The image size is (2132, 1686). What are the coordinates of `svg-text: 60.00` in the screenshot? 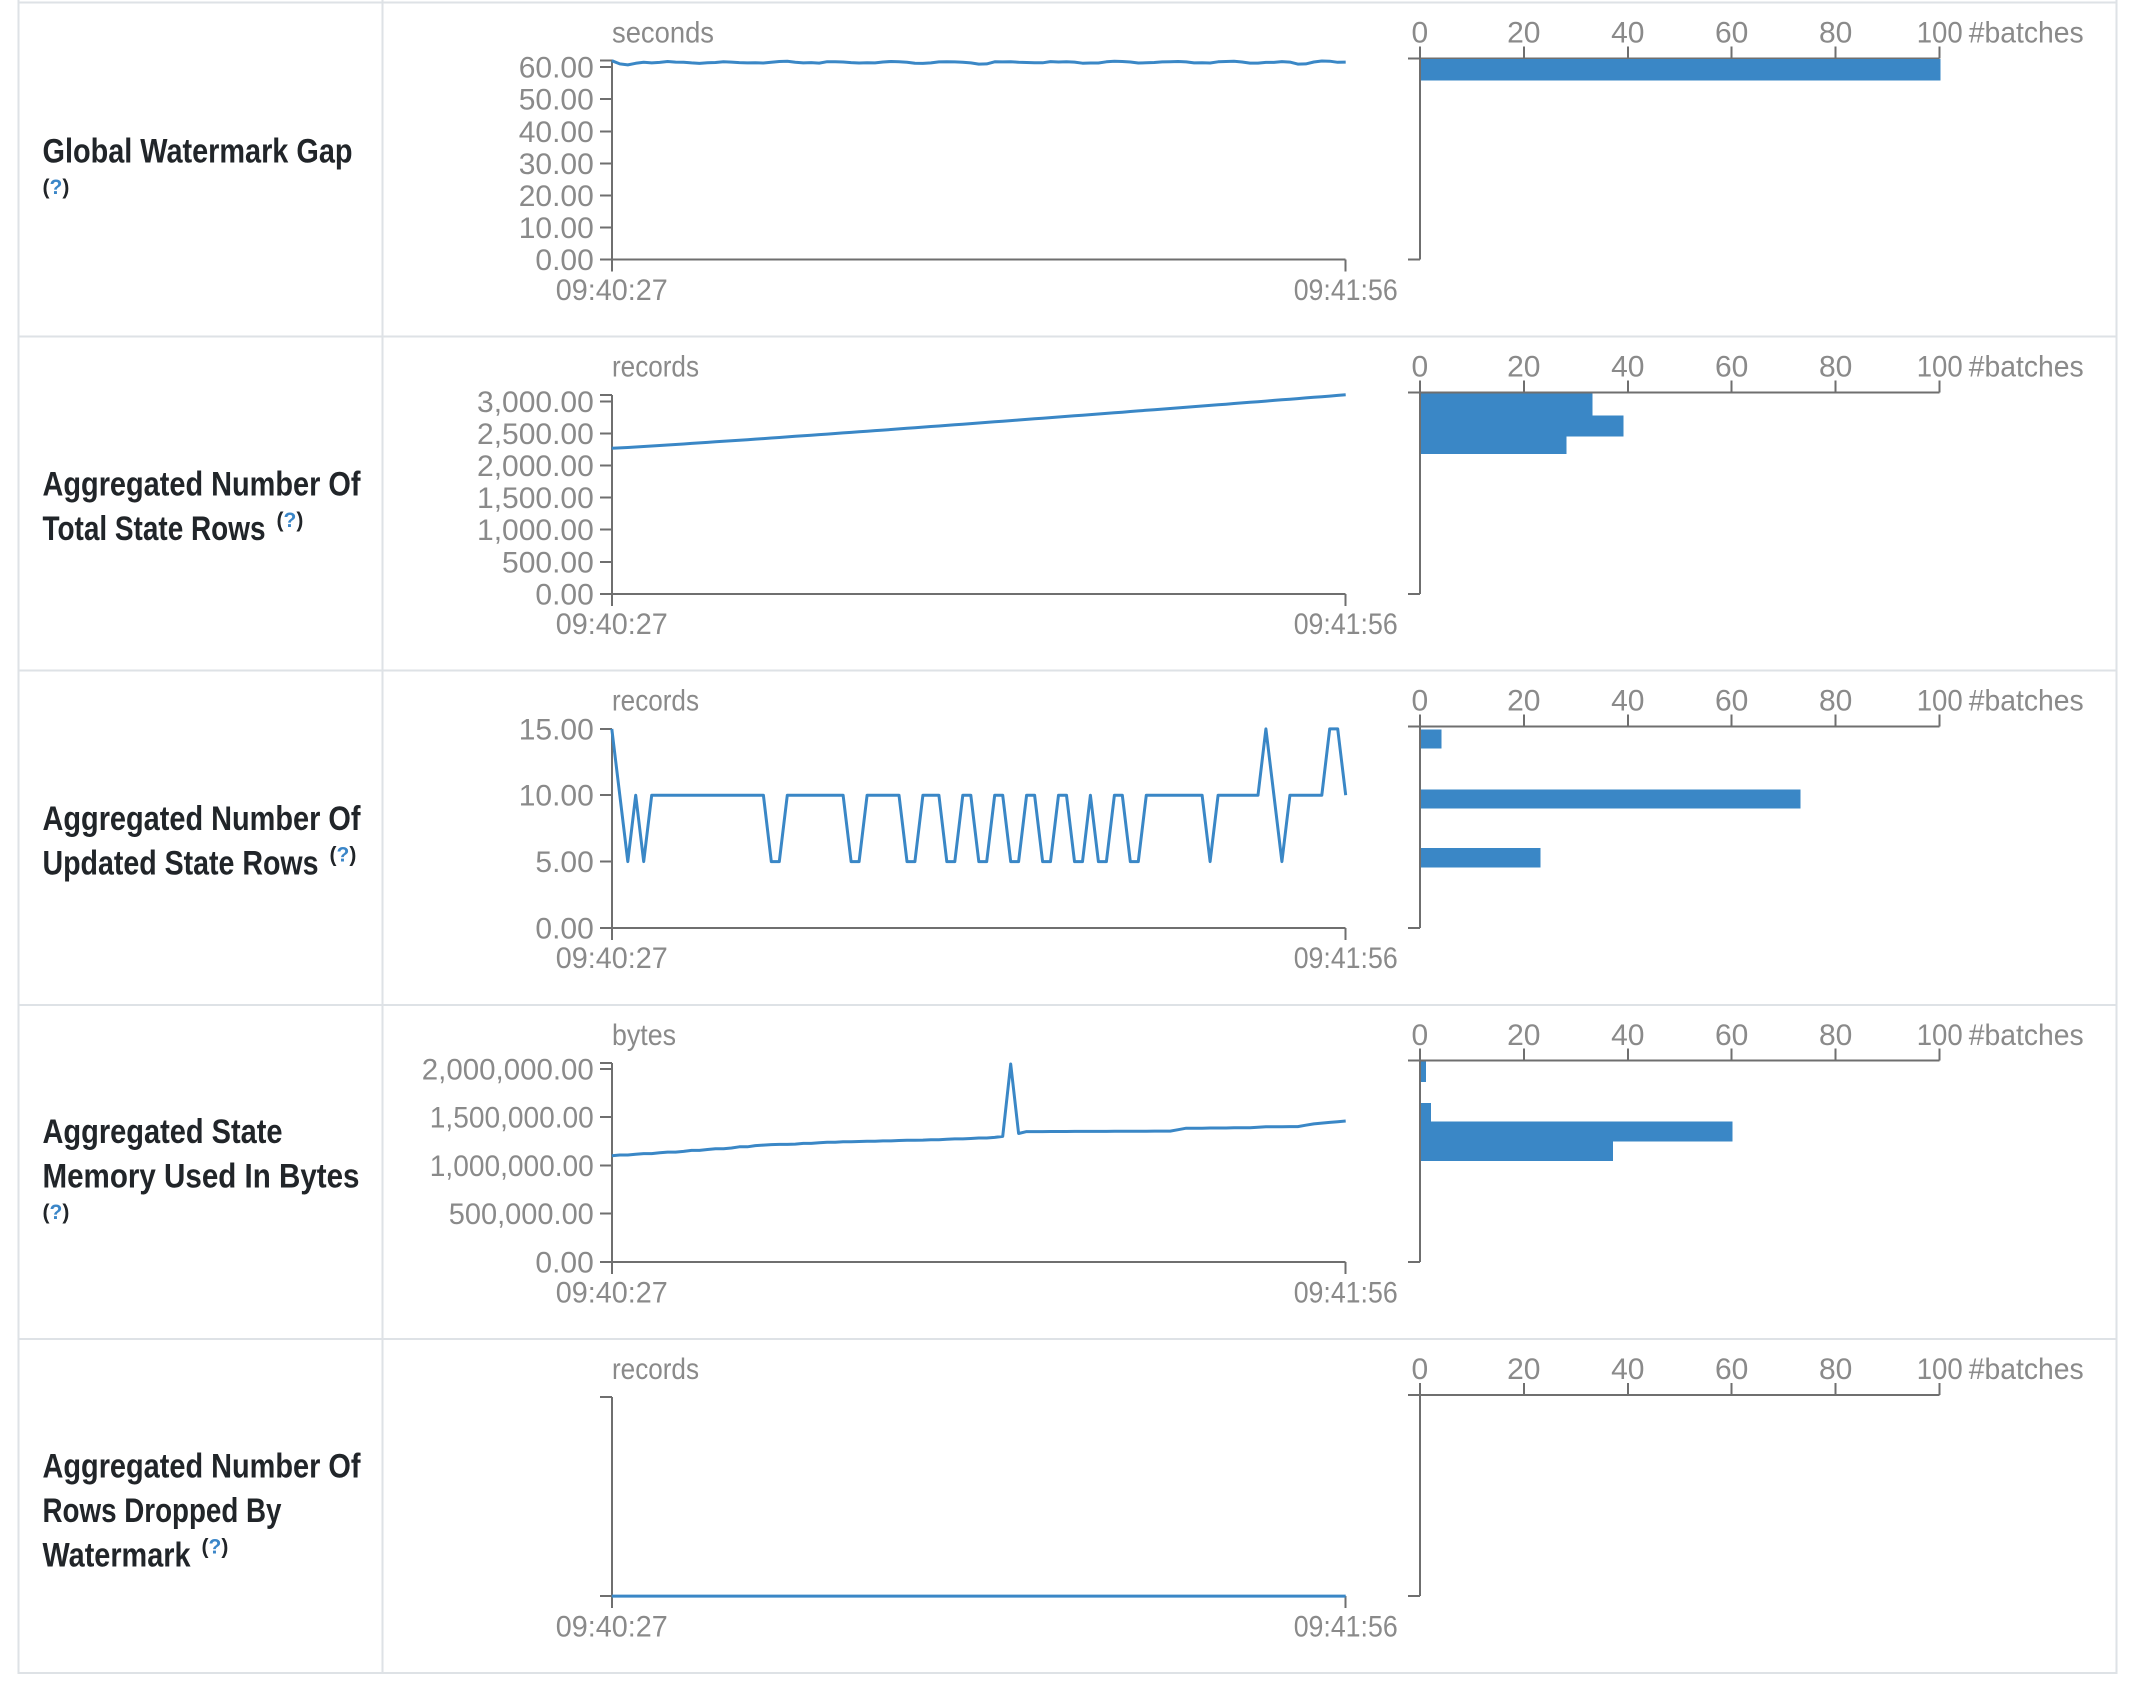 It's located at (556, 68).